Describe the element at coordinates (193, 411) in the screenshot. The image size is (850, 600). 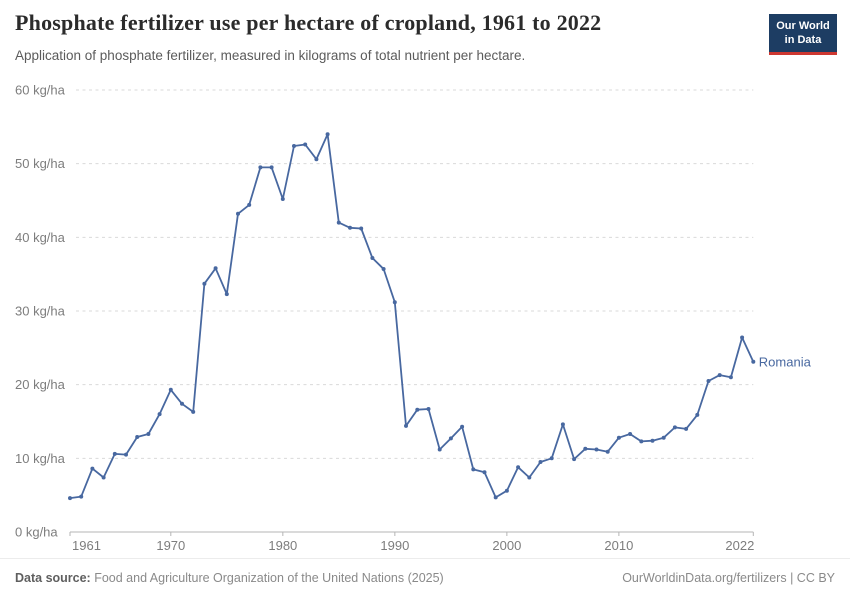
I see `data-point-1972` at that location.